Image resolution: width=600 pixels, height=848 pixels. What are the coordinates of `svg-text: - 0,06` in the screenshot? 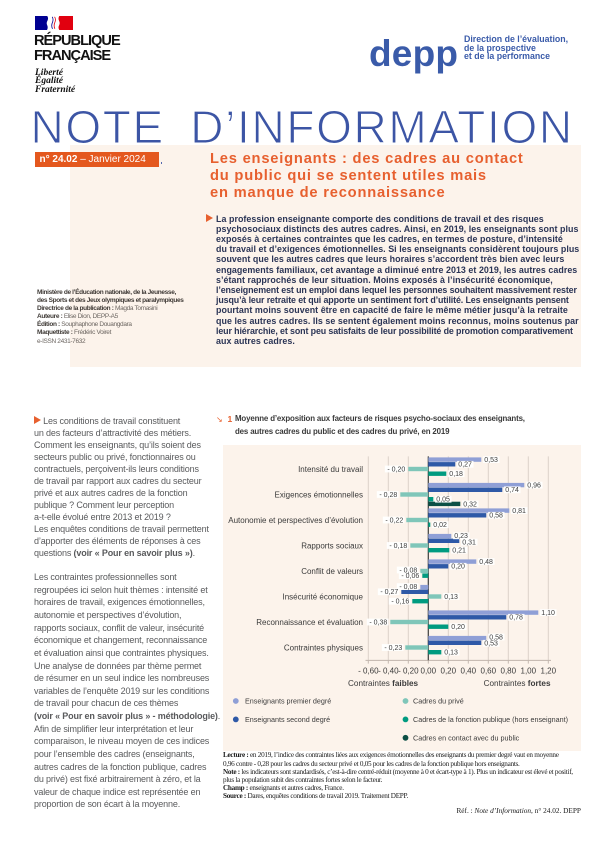 It's located at (410, 576).